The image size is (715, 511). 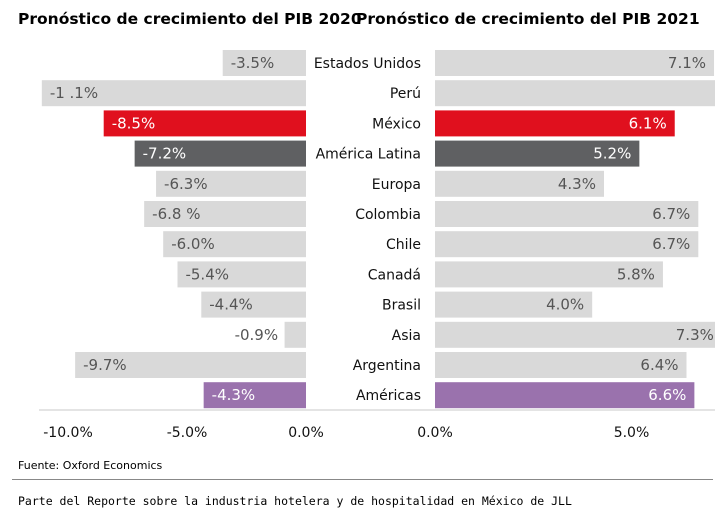 I want to click on bar-label-2021: 6.1%, so click(x=648, y=123).